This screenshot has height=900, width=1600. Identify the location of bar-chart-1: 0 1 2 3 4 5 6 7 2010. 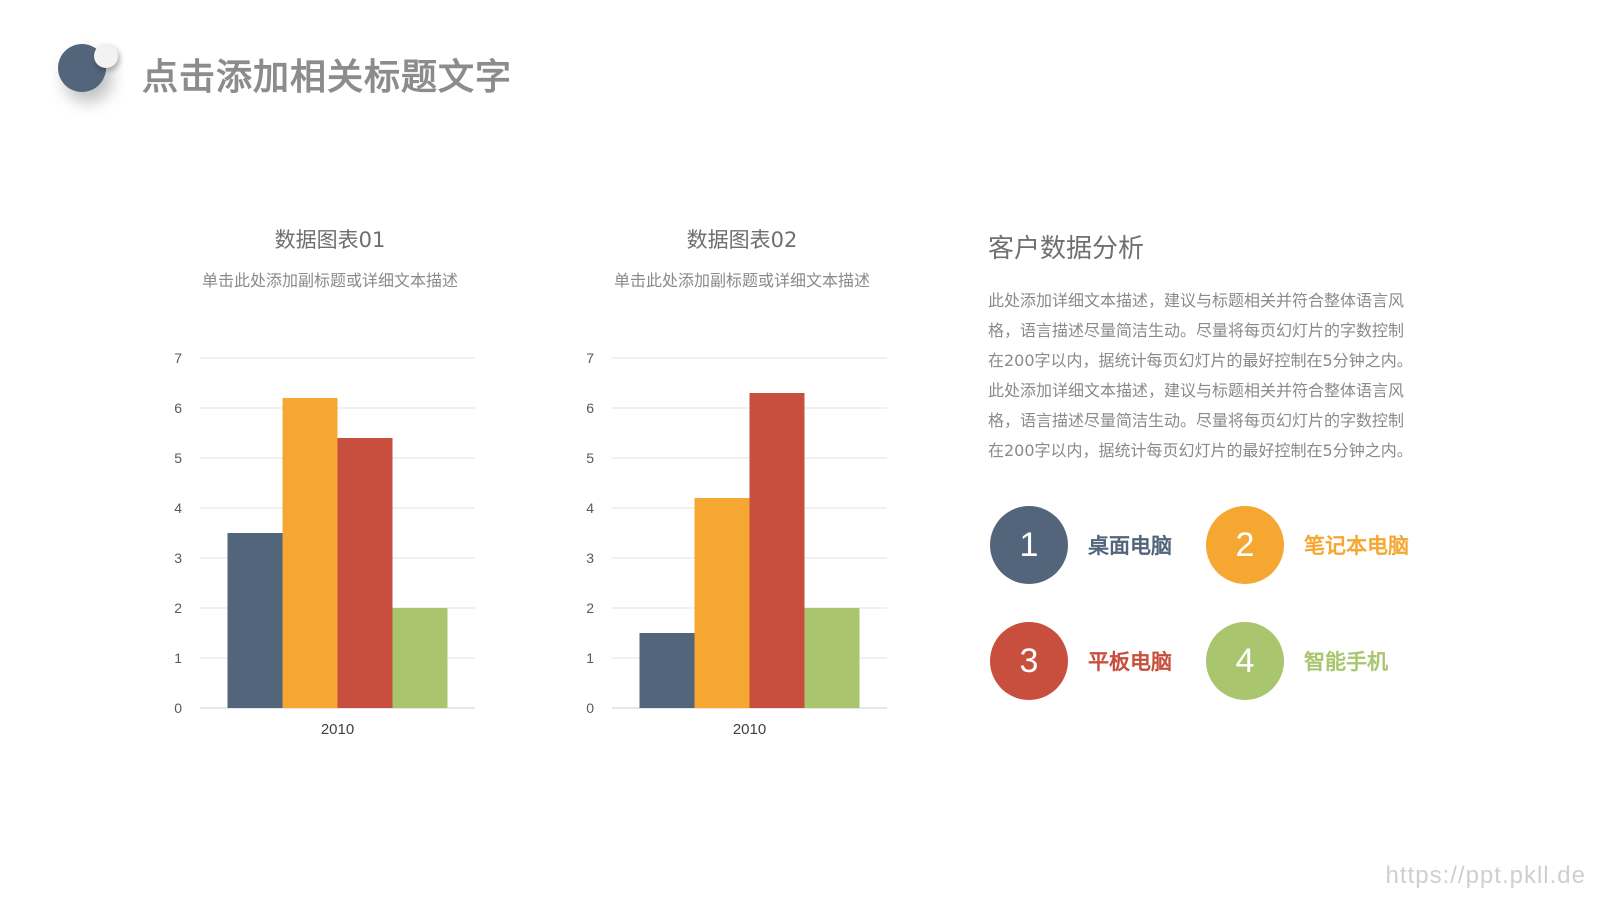
(324, 544).